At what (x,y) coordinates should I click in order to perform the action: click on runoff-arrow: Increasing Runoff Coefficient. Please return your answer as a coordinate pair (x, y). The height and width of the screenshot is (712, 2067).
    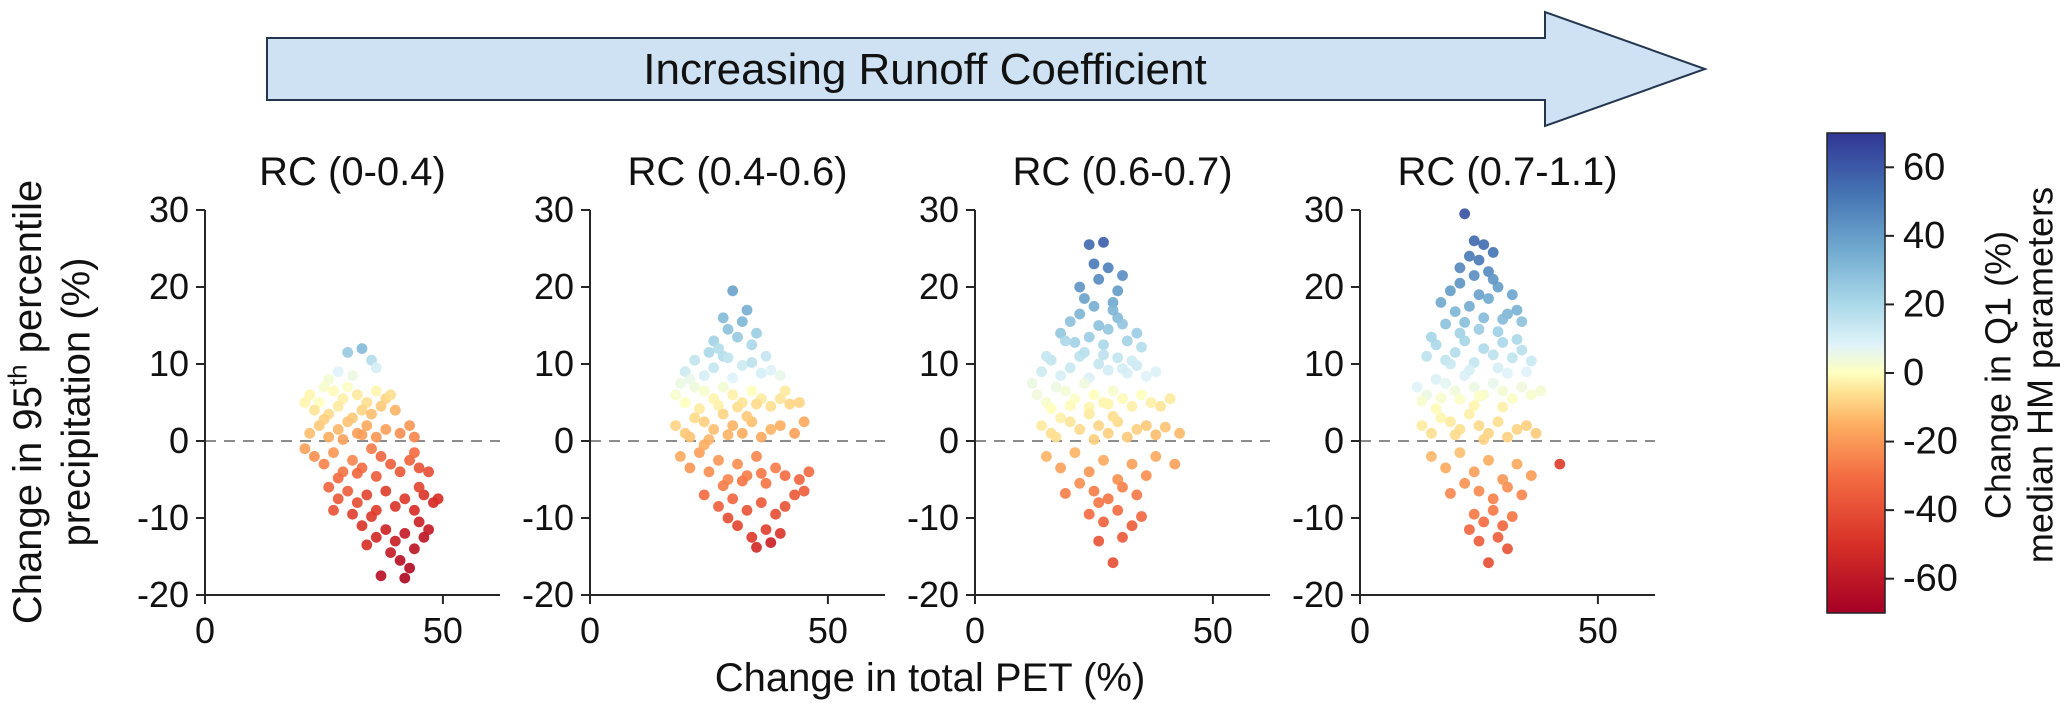
    Looking at the image, I should click on (987, 69).